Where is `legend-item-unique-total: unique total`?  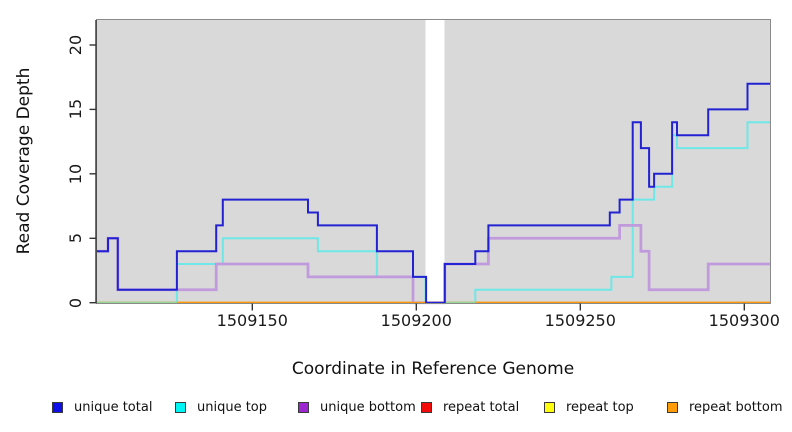
legend-item-unique-total: unique total is located at coordinates (102, 407).